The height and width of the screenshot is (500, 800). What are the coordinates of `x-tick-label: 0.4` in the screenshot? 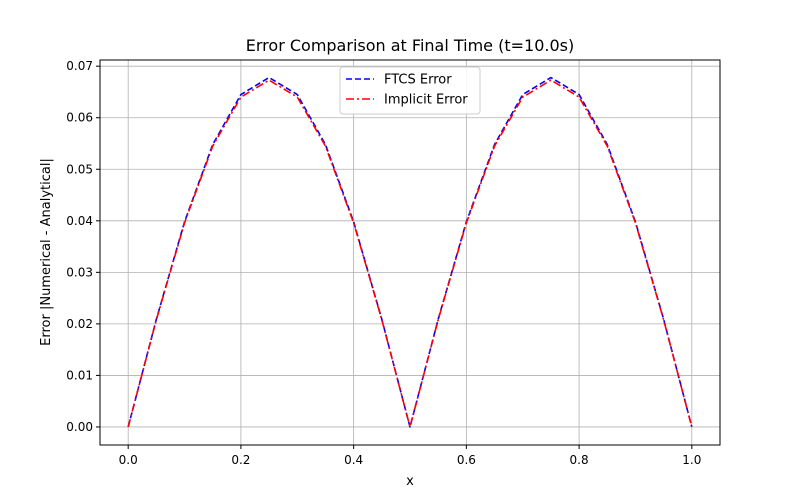 It's located at (353, 460).